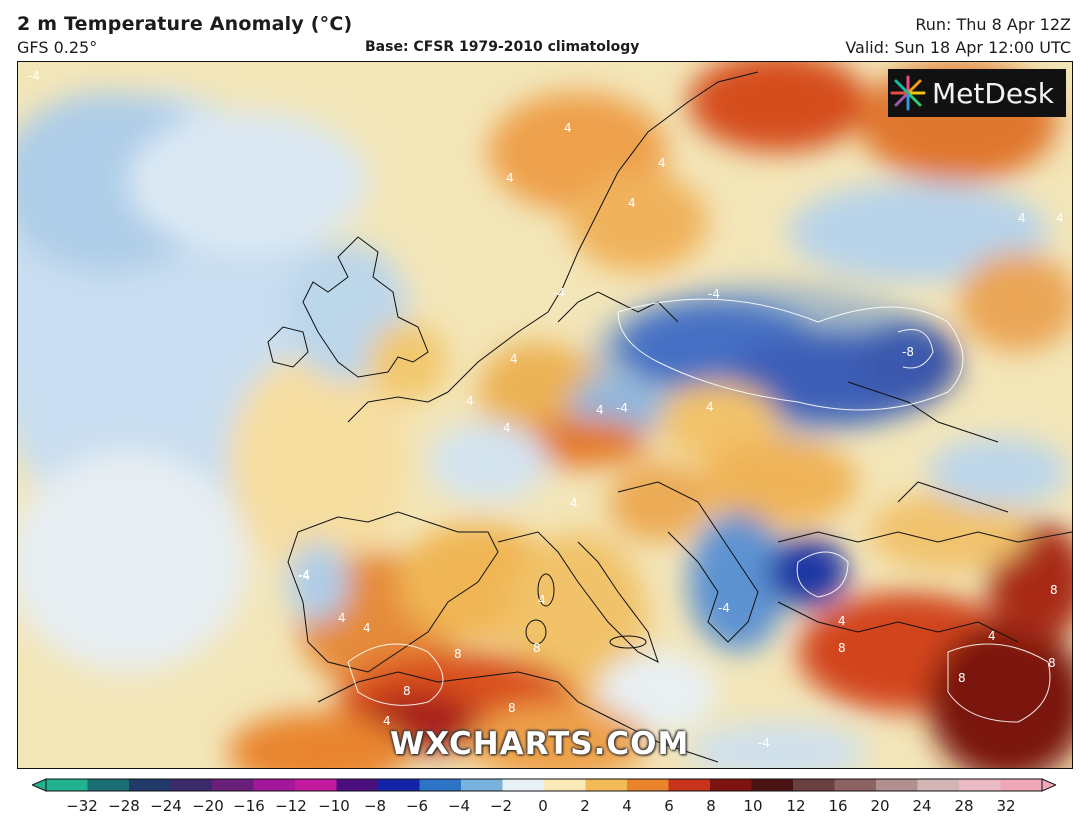 The image size is (1088, 833). I want to click on colorbar-label: 24, so click(922, 806).